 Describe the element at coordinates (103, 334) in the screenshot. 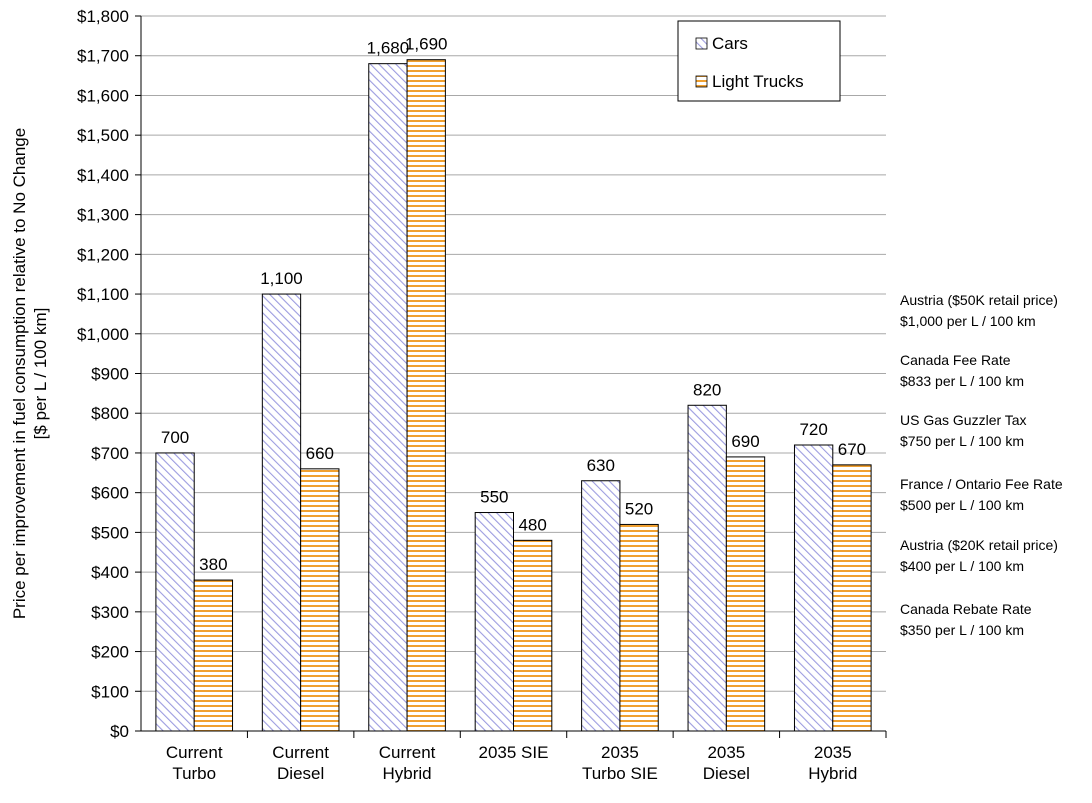

I see `y-tick-label: $1,000` at that location.